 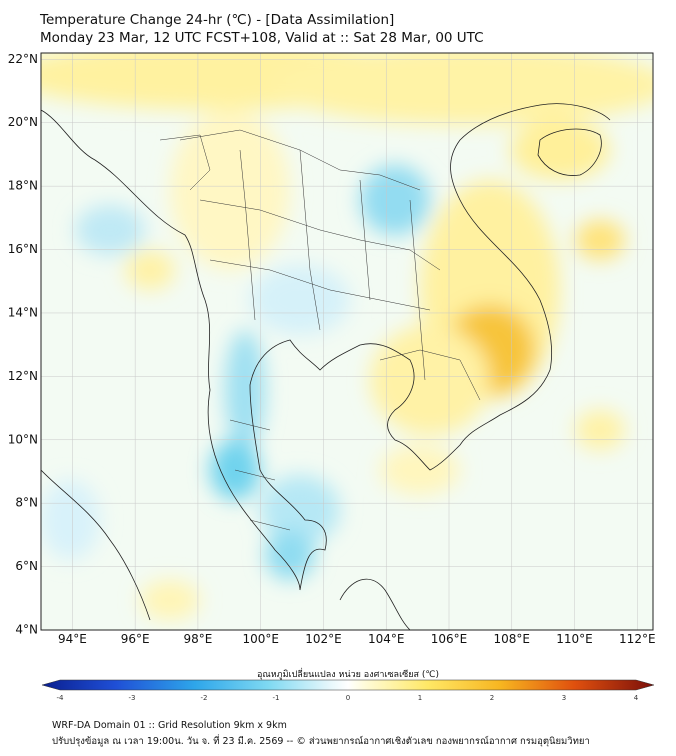 What do you see at coordinates (574, 639) in the screenshot?
I see `lon-label: 110°E` at bounding box center [574, 639].